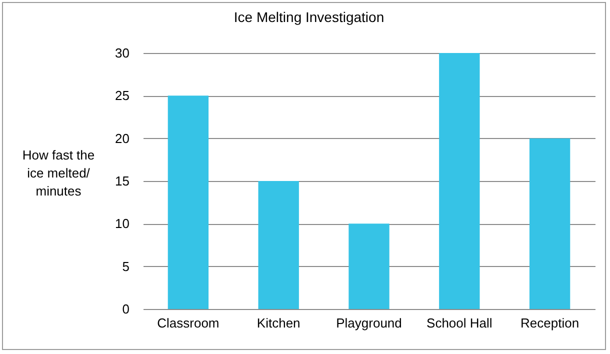 This screenshot has height=354, width=610. What do you see at coordinates (122, 53) in the screenshot?
I see `y-tick-label: 30` at bounding box center [122, 53].